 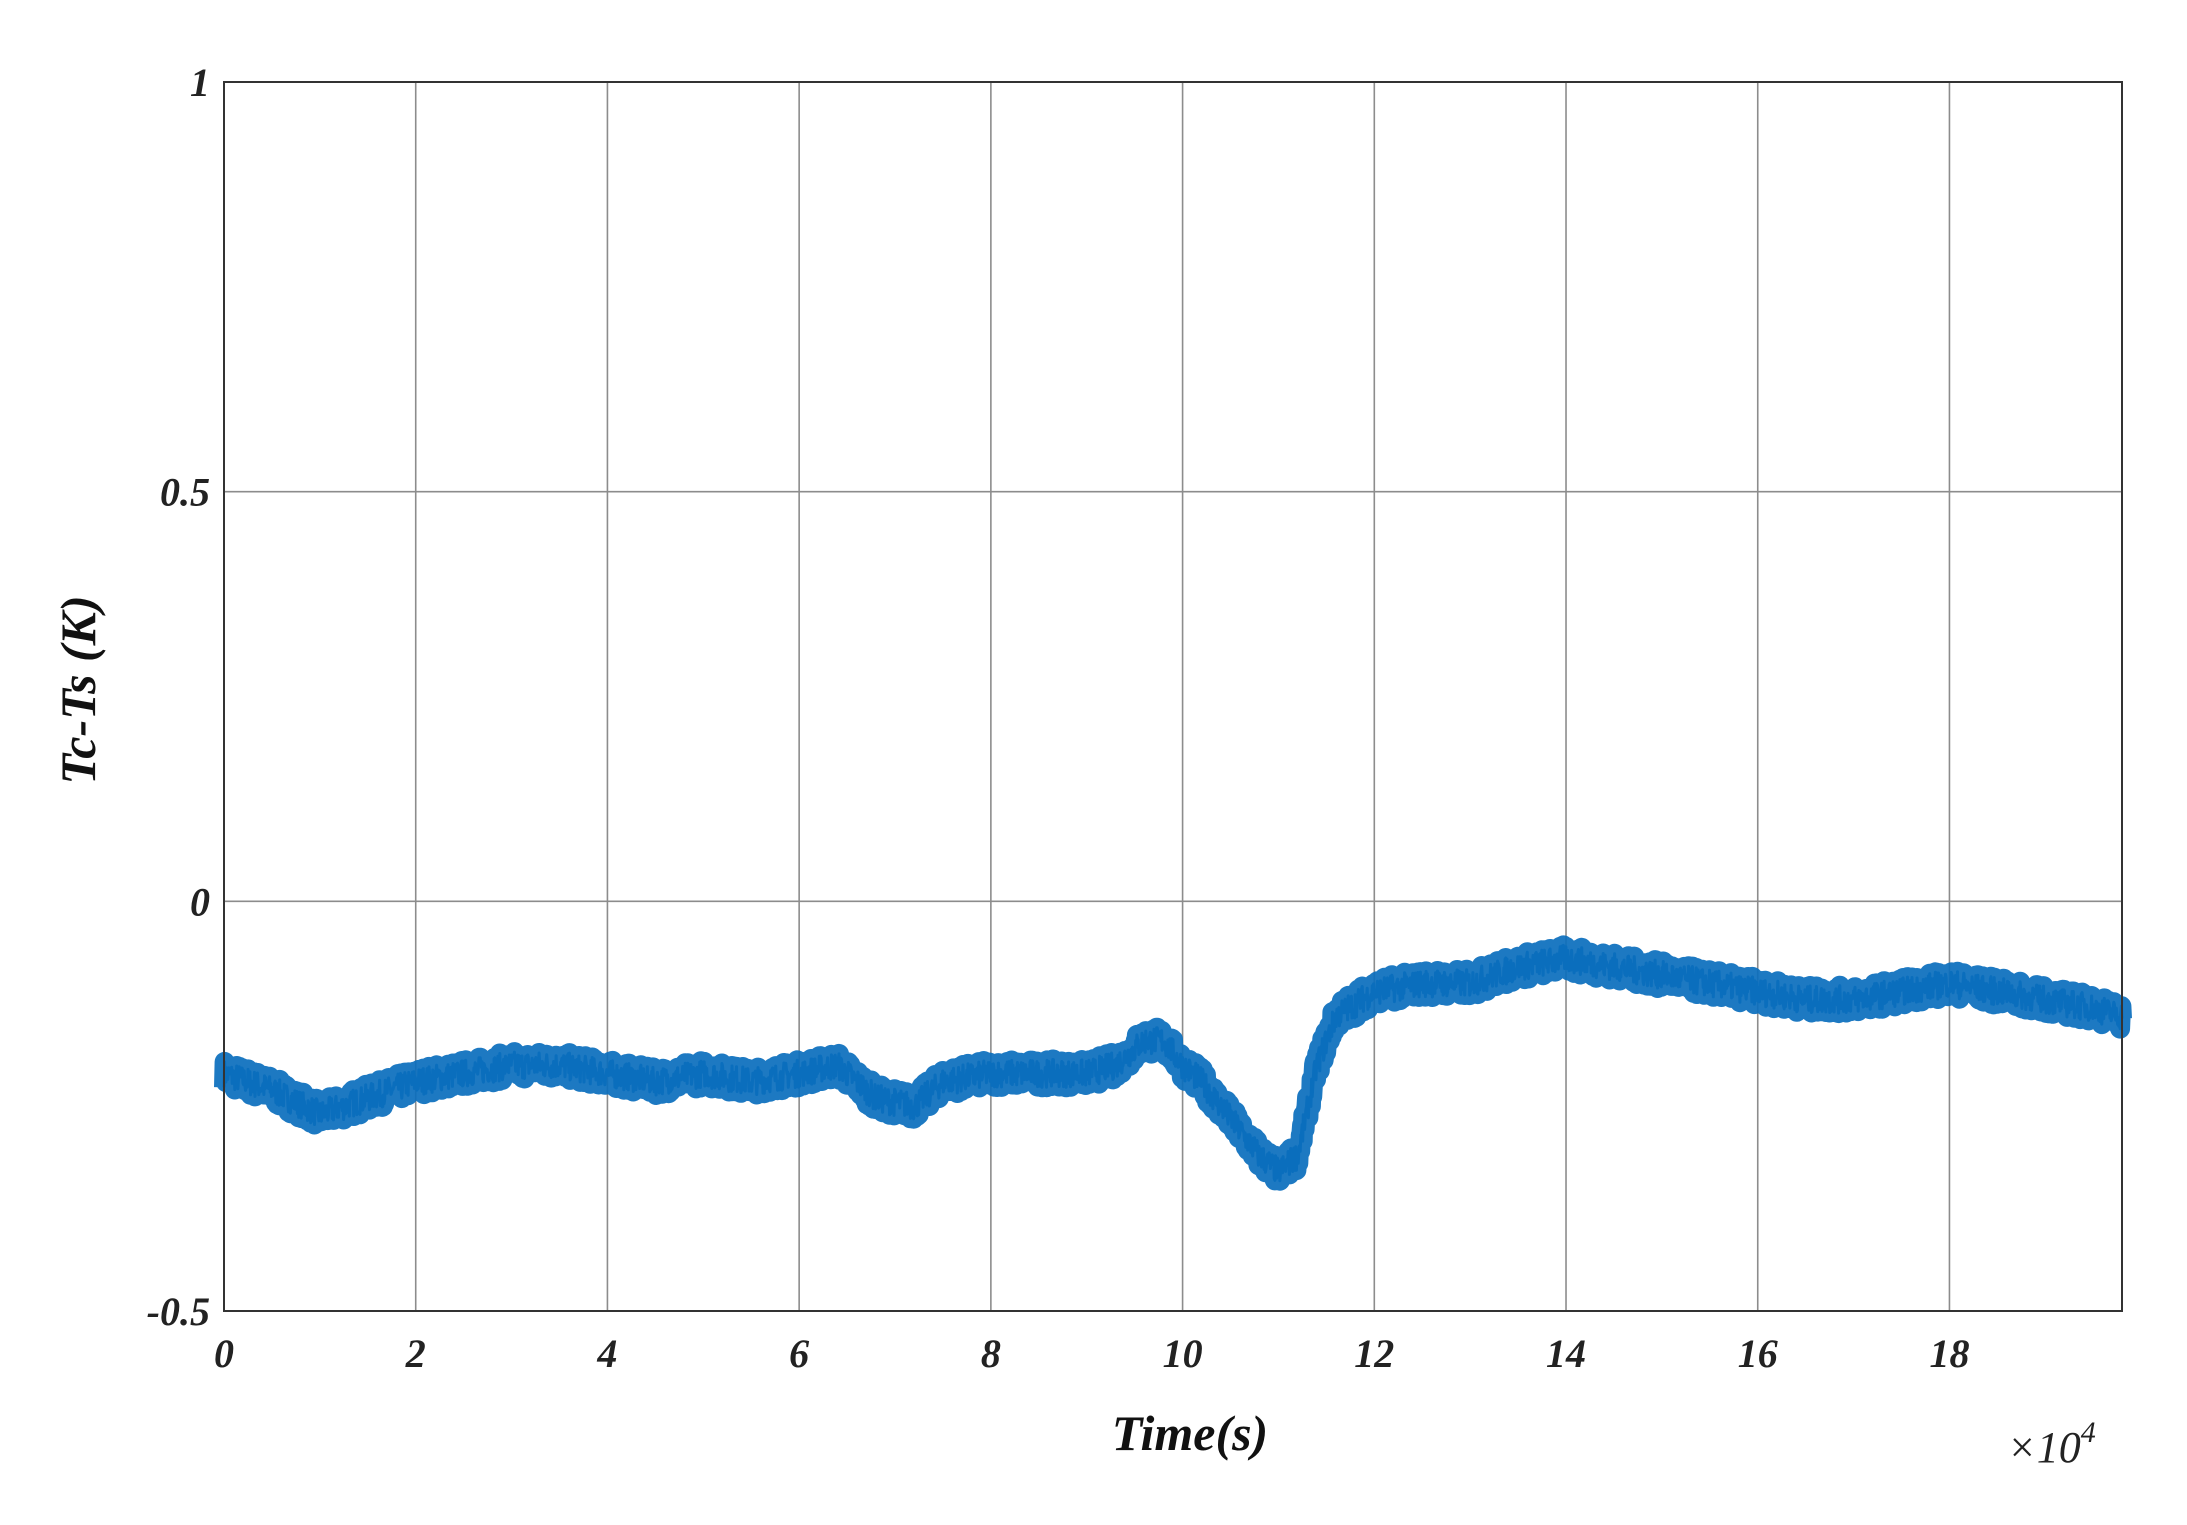 I want to click on data-series, so click(x=1173, y=1063).